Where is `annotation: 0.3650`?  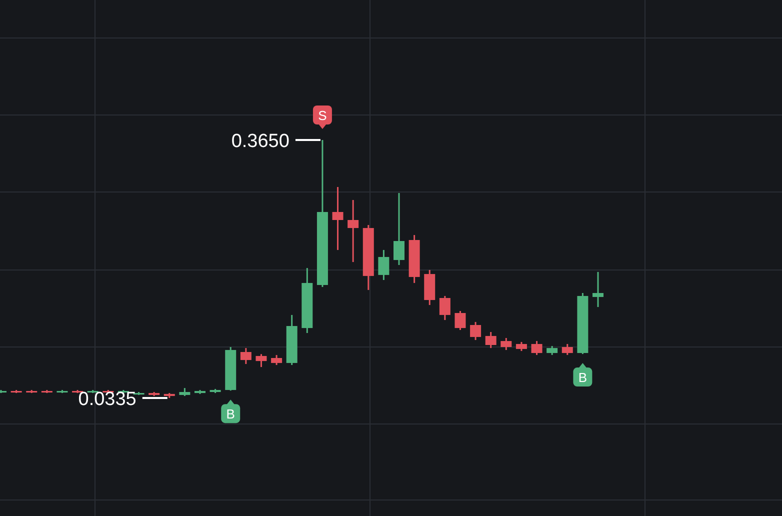 annotation: 0.3650 is located at coordinates (260, 141).